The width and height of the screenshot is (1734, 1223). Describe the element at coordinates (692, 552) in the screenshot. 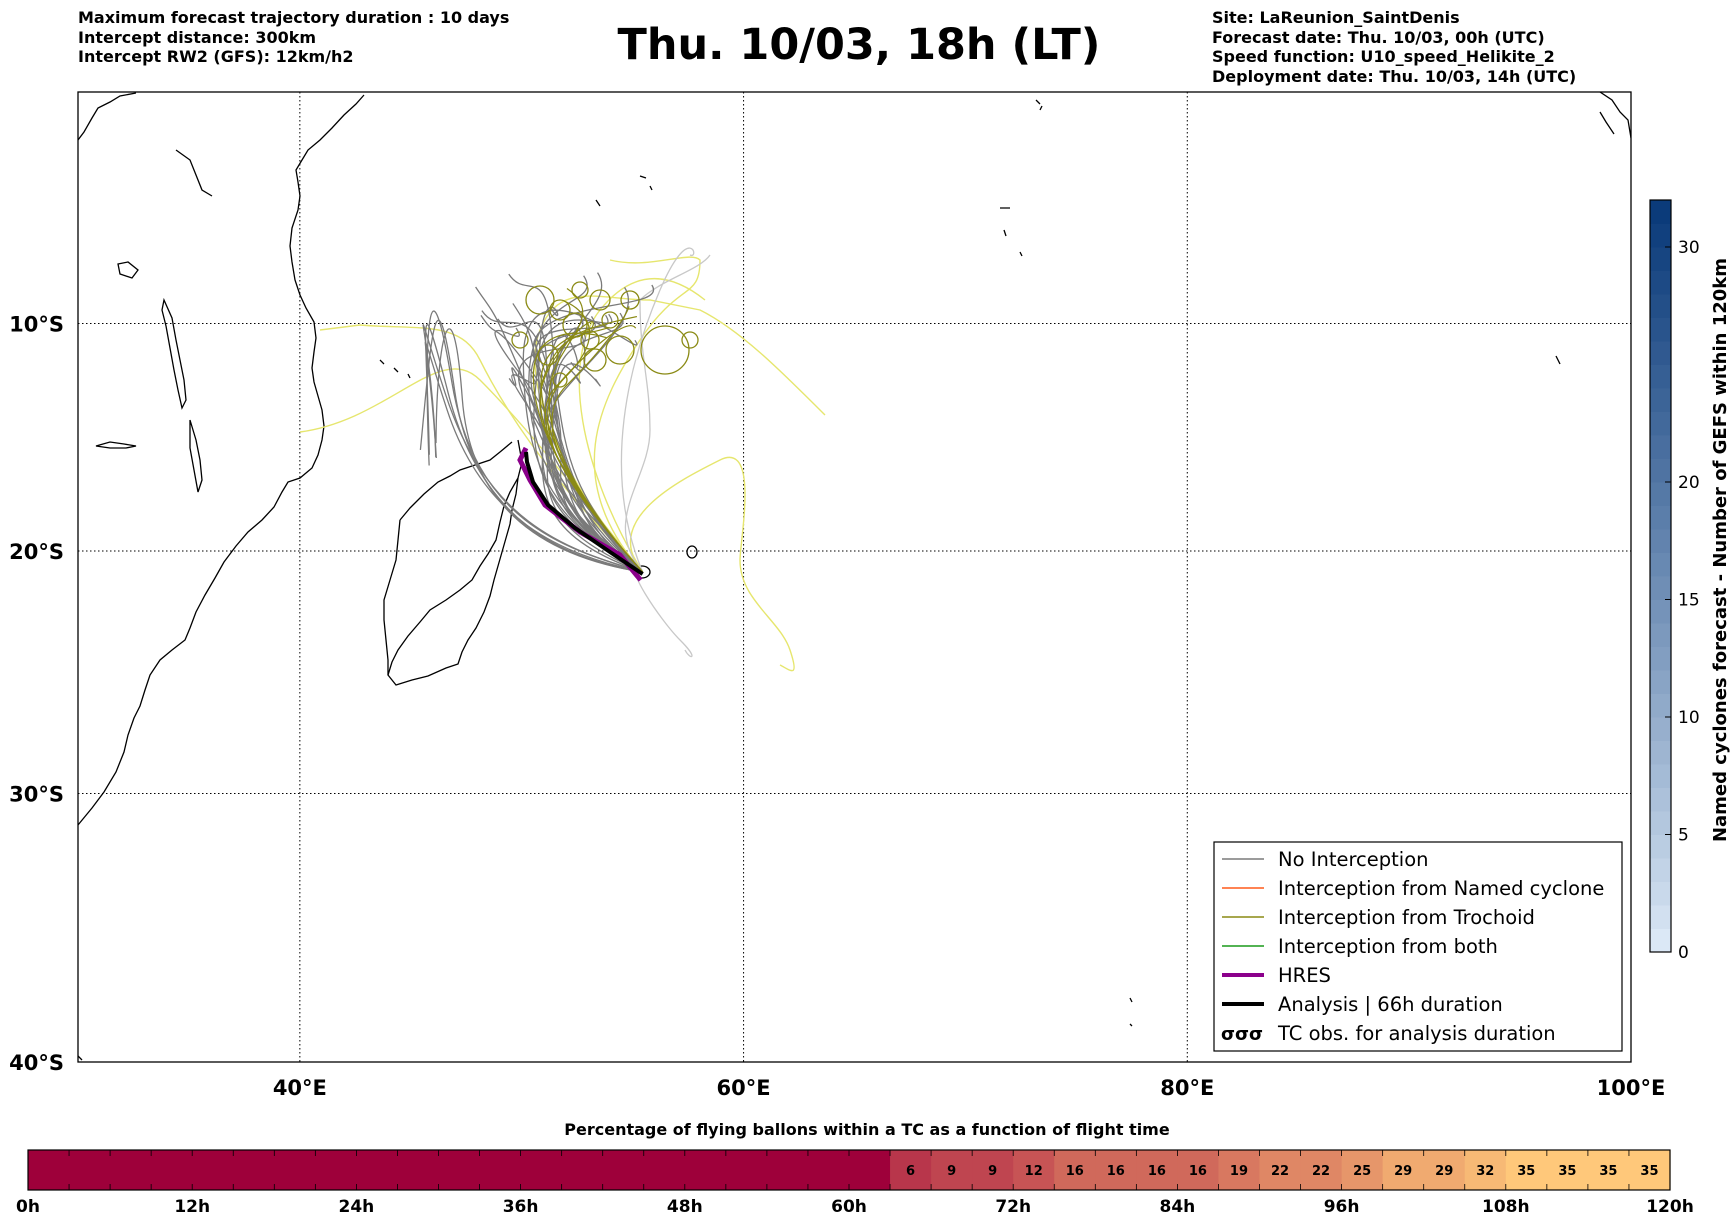

I see `mauritius-island` at that location.